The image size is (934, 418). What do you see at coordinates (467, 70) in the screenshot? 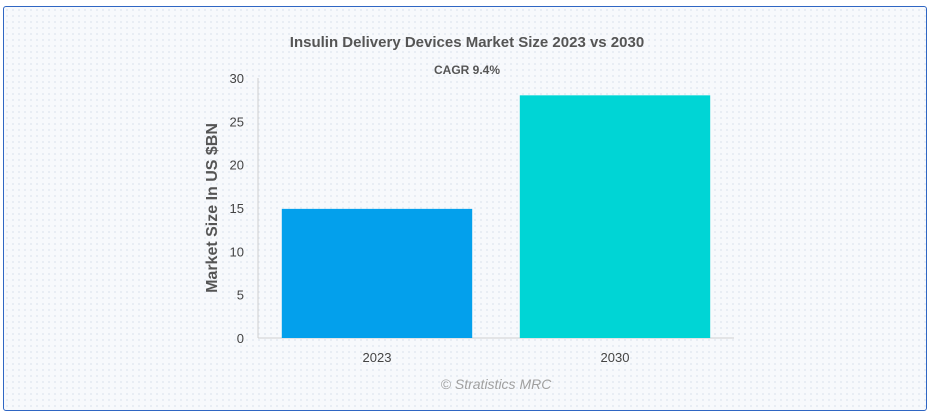
I see `chart-subtitle: CAGR 9.4%` at bounding box center [467, 70].